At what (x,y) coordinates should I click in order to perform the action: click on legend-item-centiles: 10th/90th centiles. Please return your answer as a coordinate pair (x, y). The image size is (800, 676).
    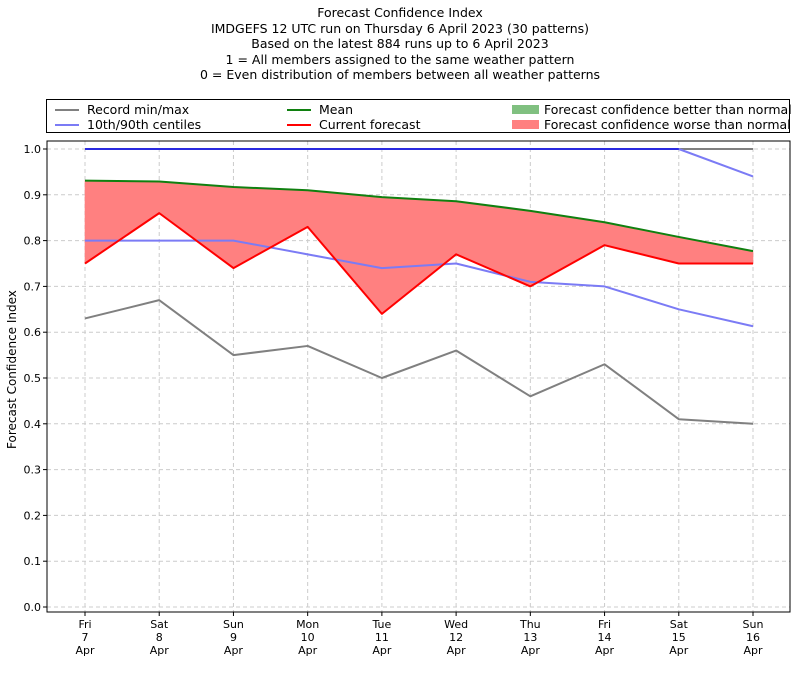
    Looking at the image, I should click on (128, 124).